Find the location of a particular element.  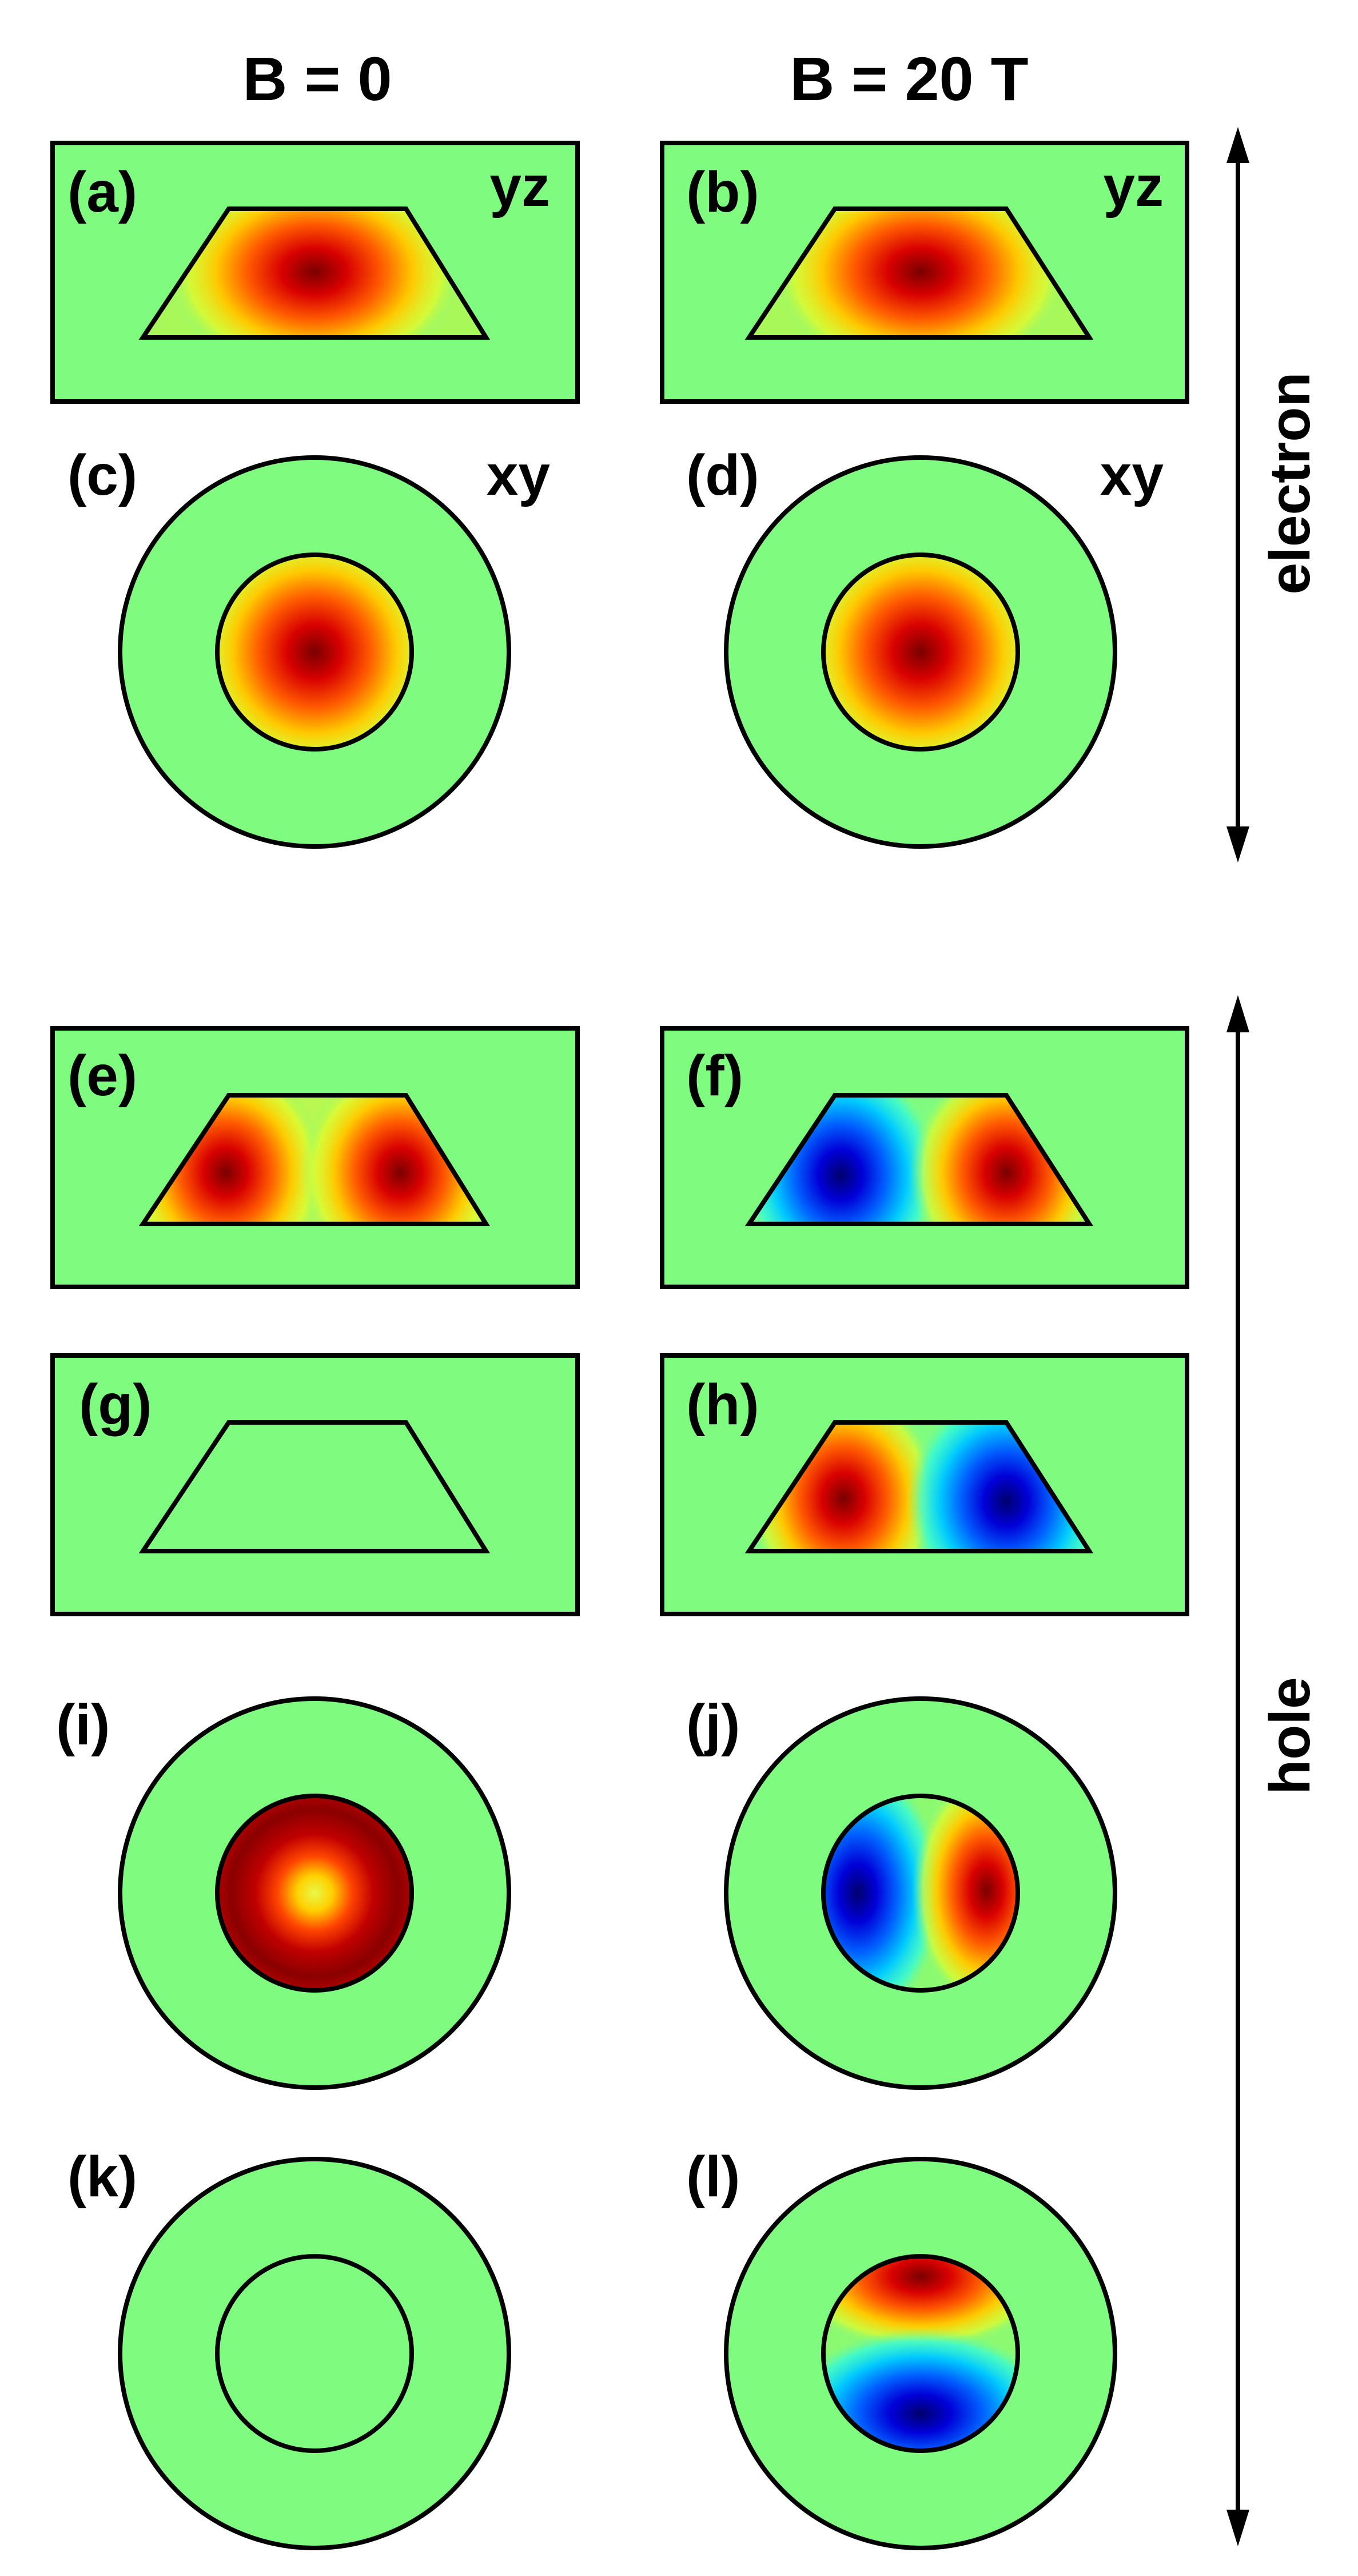

electron-arrow is located at coordinates (1237, 494).